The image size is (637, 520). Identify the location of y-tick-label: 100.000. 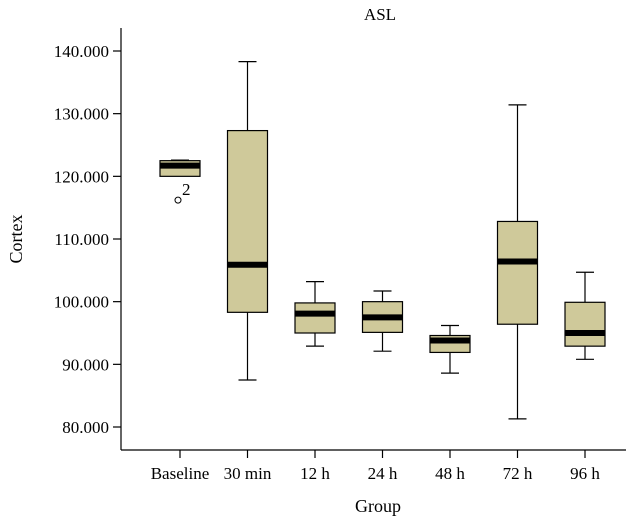
(81, 302).